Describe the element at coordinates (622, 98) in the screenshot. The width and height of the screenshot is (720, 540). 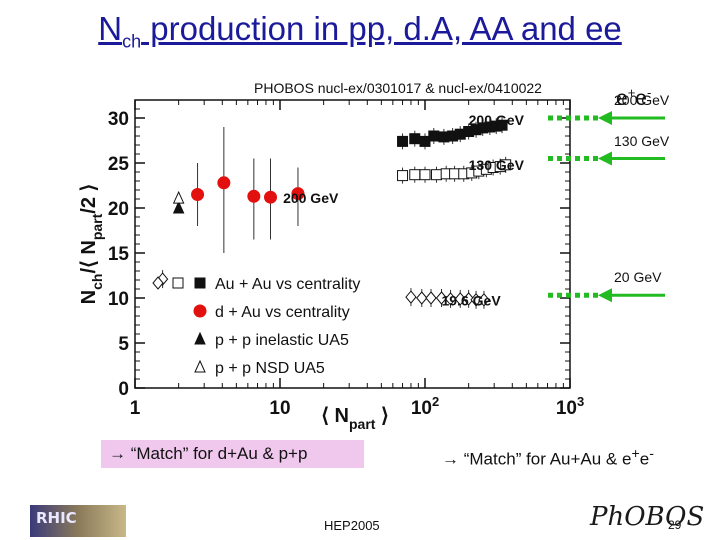
I see `ee-e1: e` at that location.